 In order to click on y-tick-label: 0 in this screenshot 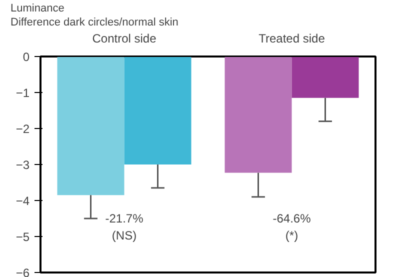, I will do `click(26, 57)`.